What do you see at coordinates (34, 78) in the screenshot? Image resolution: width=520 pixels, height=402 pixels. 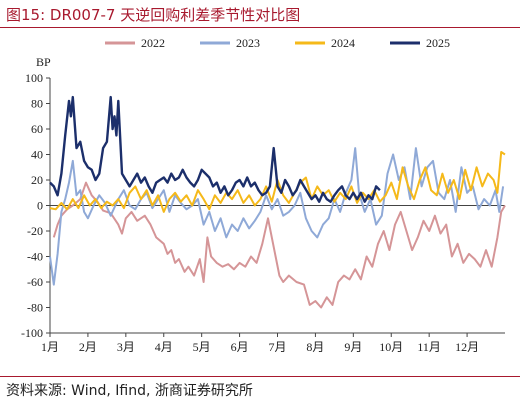 I see `y-tick-label: 100` at bounding box center [34, 78].